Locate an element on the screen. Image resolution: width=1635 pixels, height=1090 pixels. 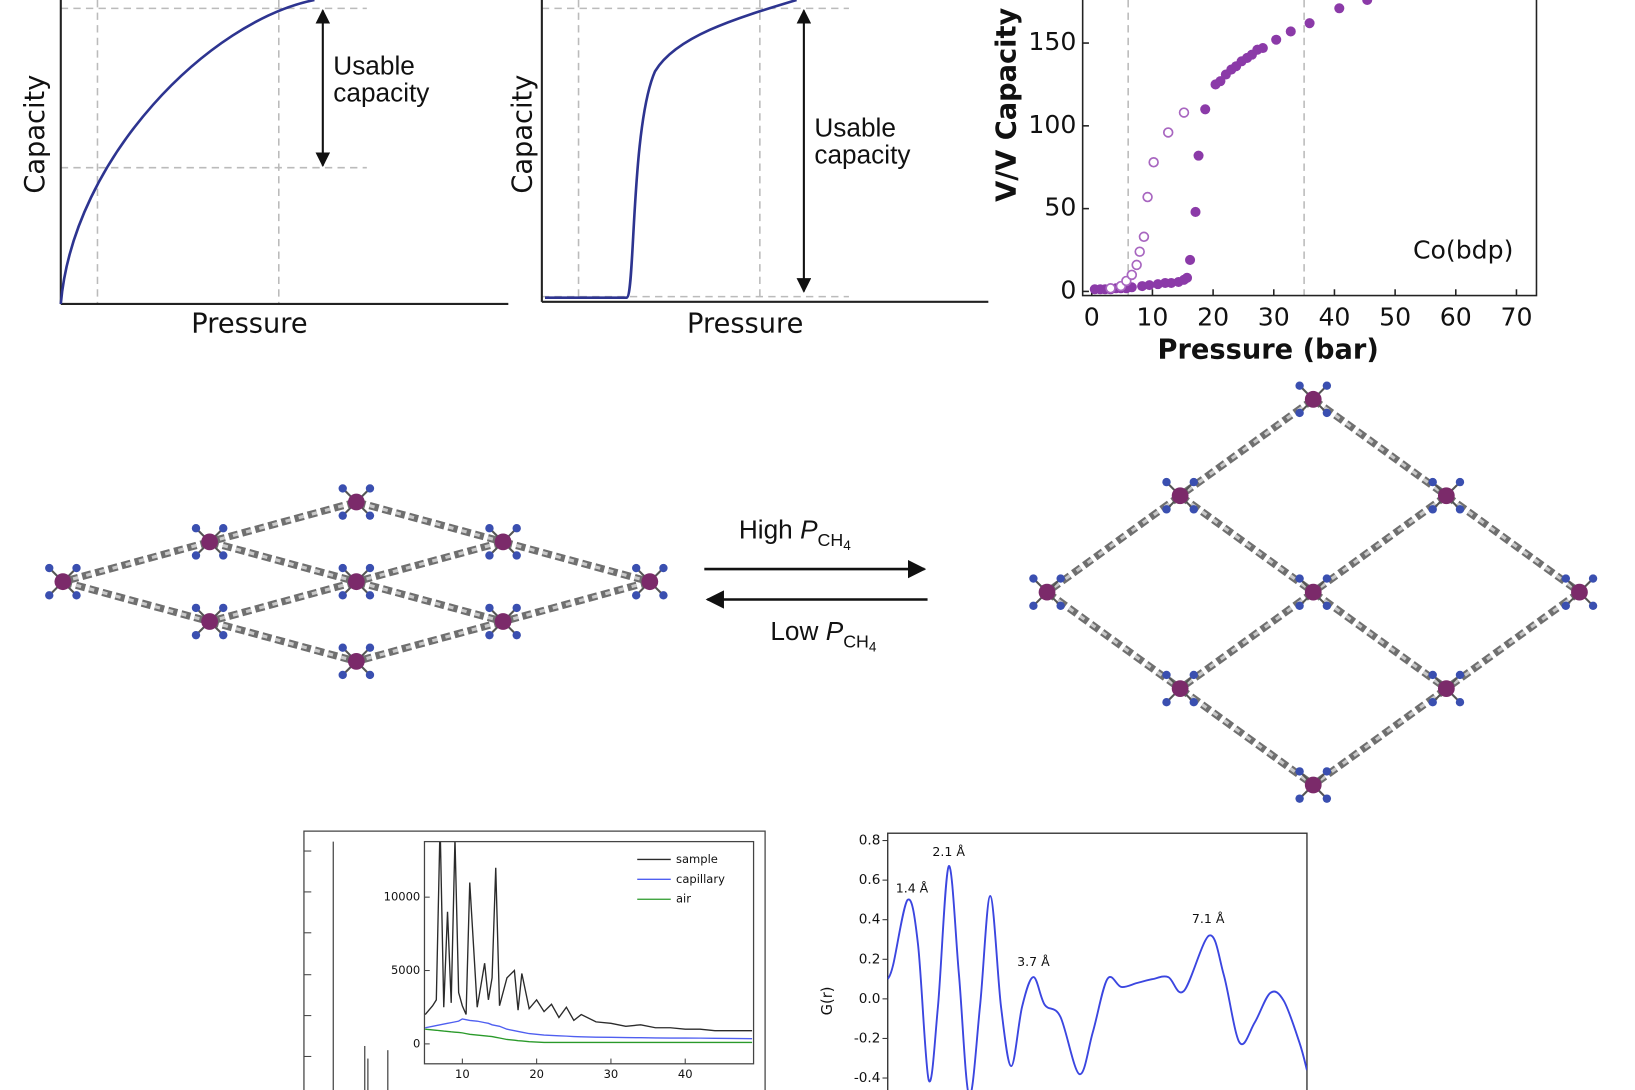
label-text: Low is located at coordinates (794, 631).